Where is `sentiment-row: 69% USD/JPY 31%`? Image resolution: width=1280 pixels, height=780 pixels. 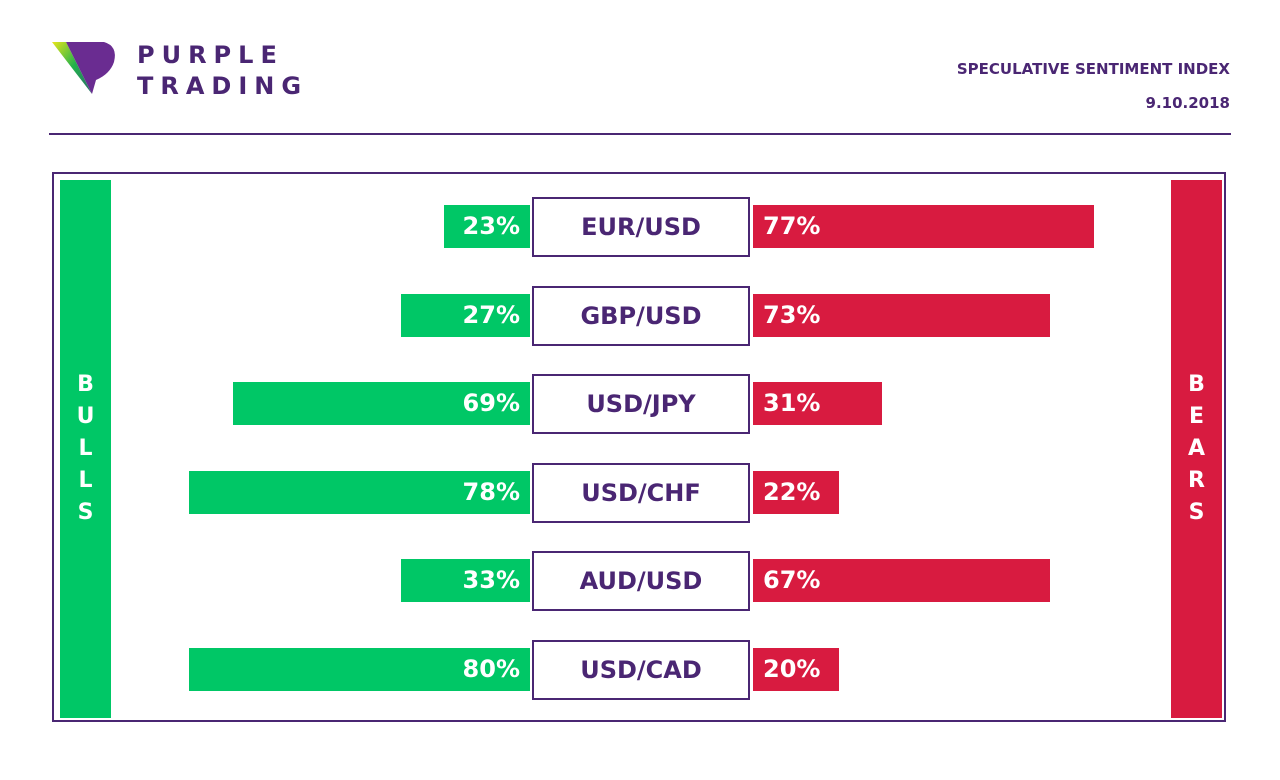
sentiment-row: 69% USD/JPY 31% is located at coordinates (640, 404).